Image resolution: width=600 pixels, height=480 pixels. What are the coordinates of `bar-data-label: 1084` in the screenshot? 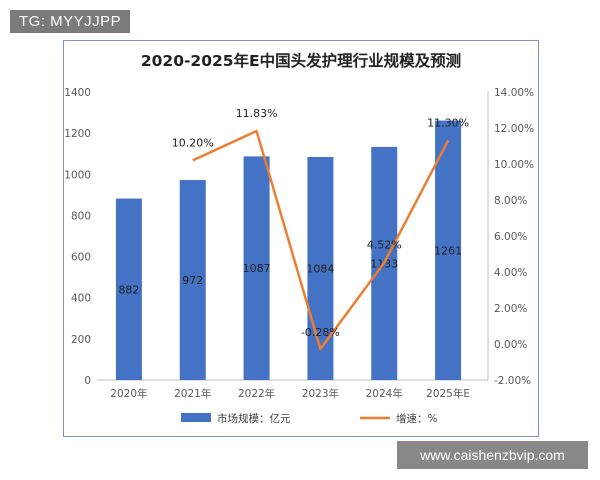 It's located at (320, 269).